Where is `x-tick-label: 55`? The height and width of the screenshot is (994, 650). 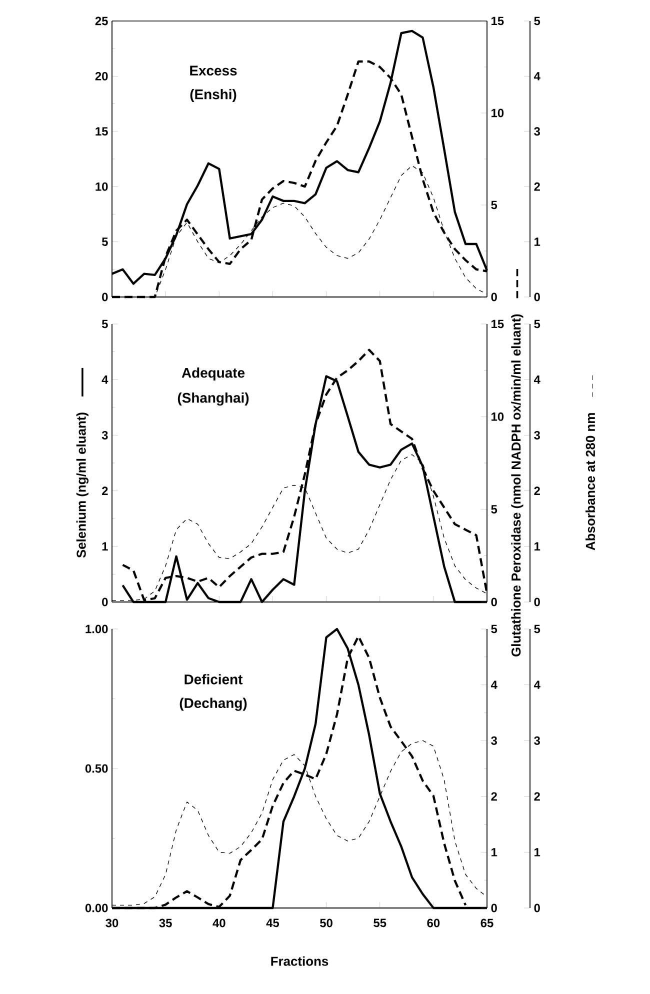
x-tick-label: 55 is located at coordinates (380, 923).